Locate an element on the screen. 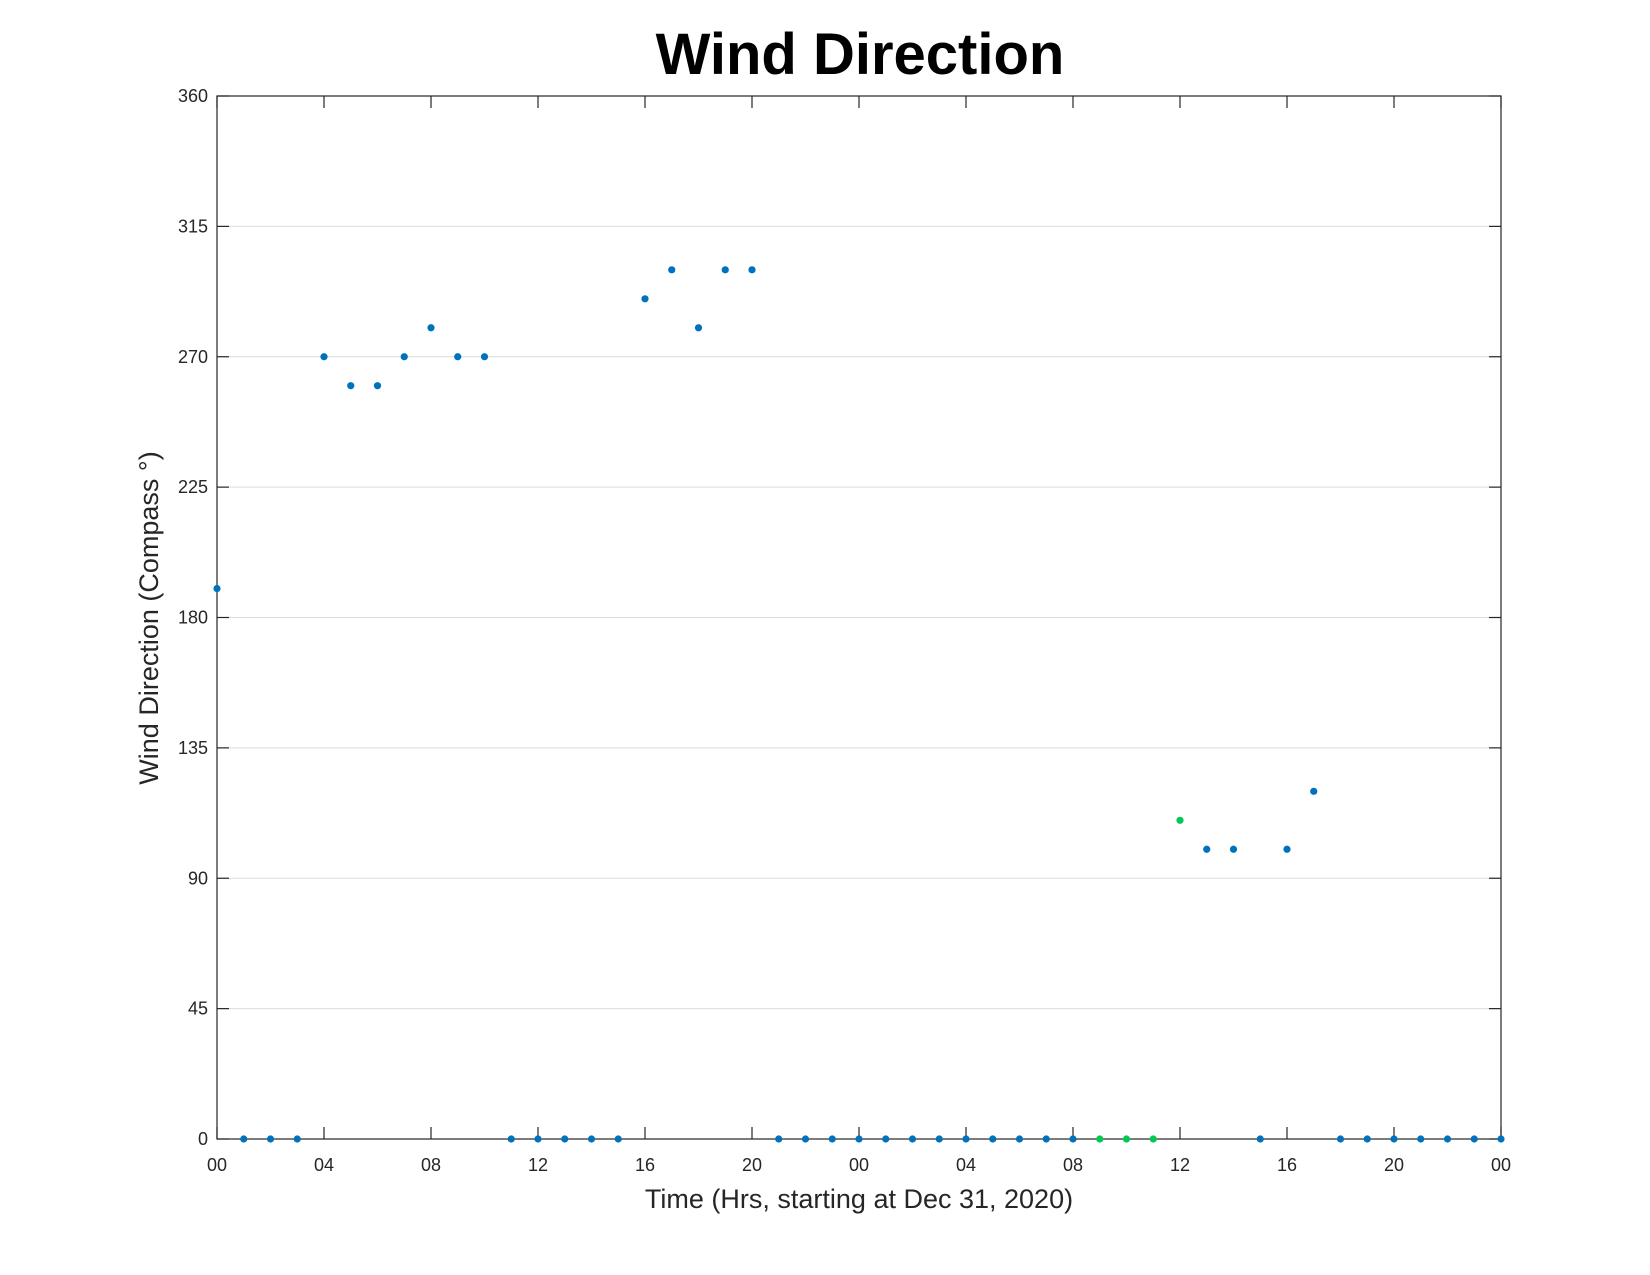  y-tick-label: 270 is located at coordinates (193, 357).